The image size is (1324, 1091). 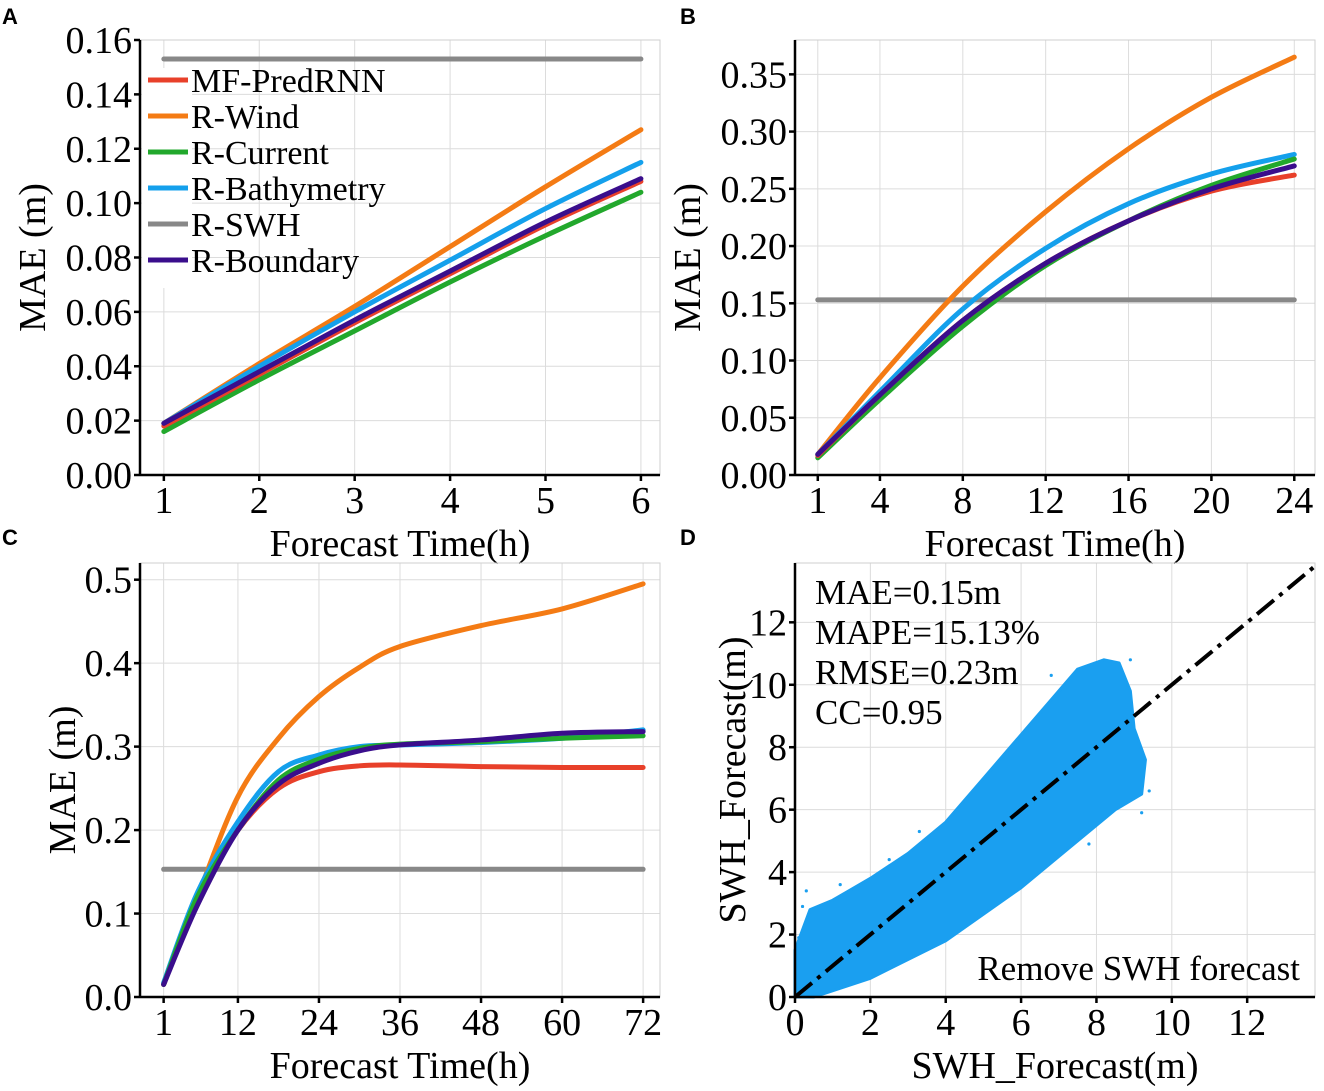 I want to click on y-tick-label: 0.4, so click(x=109, y=664).